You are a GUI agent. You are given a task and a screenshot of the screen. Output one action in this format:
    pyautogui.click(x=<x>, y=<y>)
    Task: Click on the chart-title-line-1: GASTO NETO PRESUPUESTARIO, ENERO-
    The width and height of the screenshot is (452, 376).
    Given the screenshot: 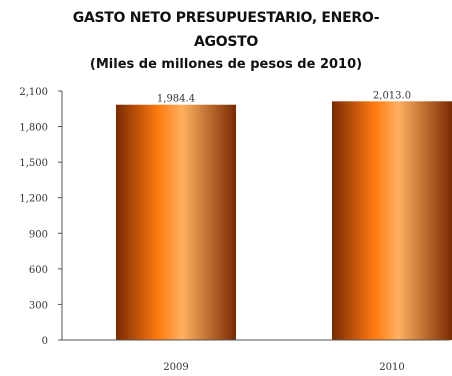 What is the action you would take?
    pyautogui.click(x=226, y=18)
    